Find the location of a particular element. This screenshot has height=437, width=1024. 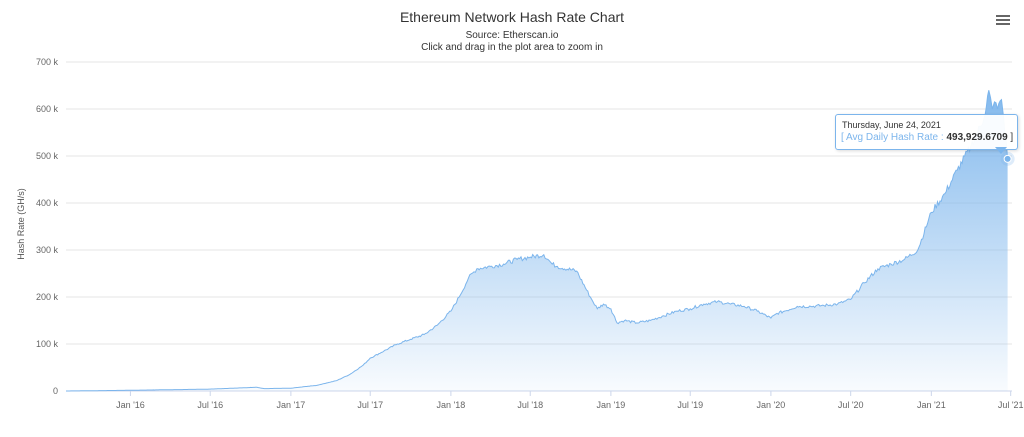

y-tick-label: 0 is located at coordinates (55, 391).